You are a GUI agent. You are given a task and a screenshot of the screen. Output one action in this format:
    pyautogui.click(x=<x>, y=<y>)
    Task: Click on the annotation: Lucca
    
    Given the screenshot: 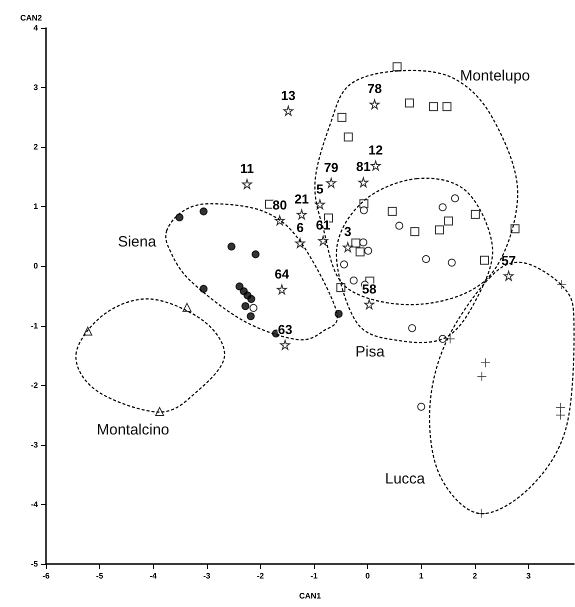 What is the action you would take?
    pyautogui.click(x=405, y=479)
    